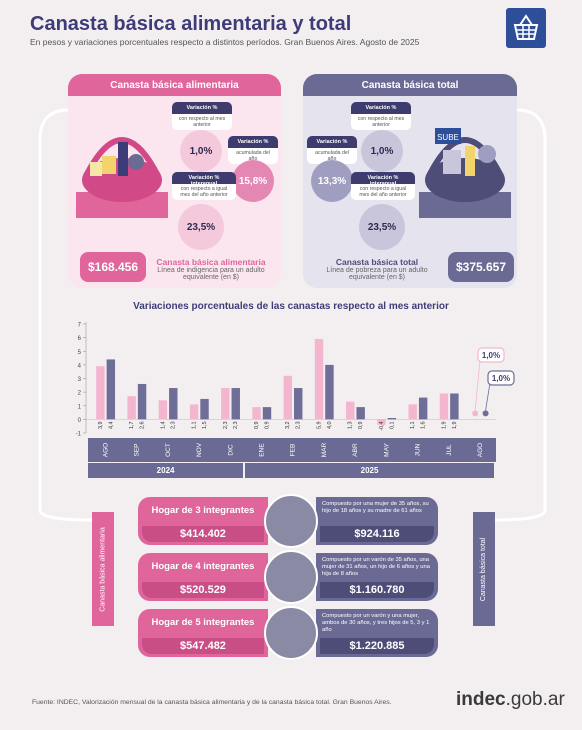 This screenshot has height=730, width=582. I want to click on data-label: 3,2, so click(288, 425).